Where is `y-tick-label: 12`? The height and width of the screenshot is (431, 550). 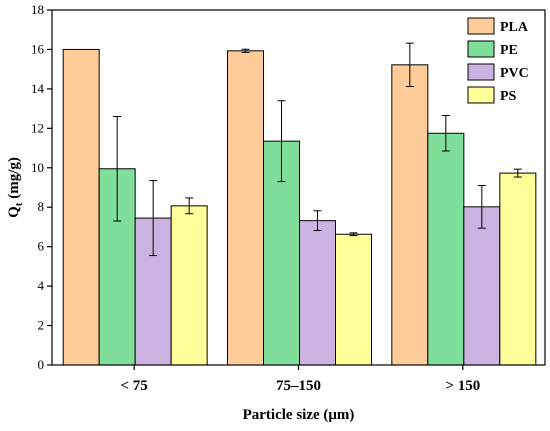
y-tick-label: 12 is located at coordinates (37, 127).